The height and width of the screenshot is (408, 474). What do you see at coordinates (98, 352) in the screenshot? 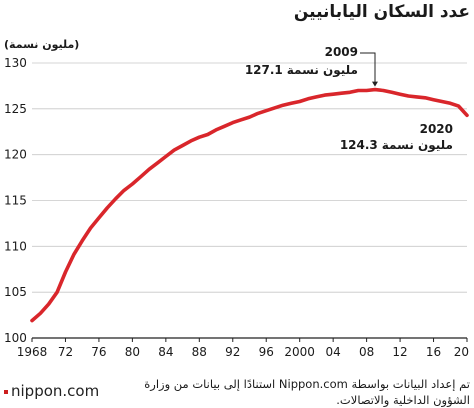
I see `x-tick-label: 76` at bounding box center [98, 352].